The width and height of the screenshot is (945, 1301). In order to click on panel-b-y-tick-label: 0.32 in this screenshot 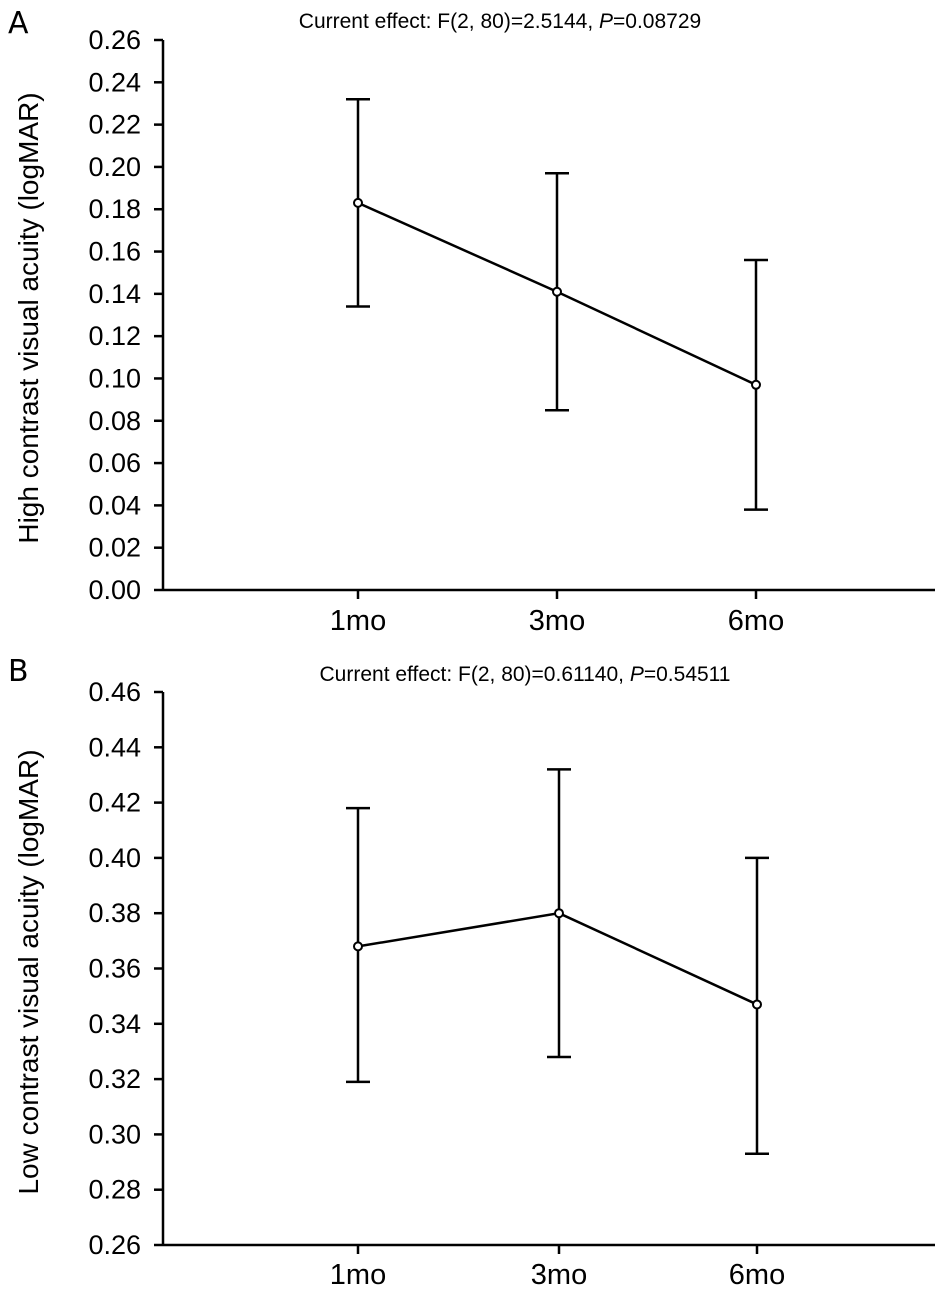, I will do `click(114, 1079)`.